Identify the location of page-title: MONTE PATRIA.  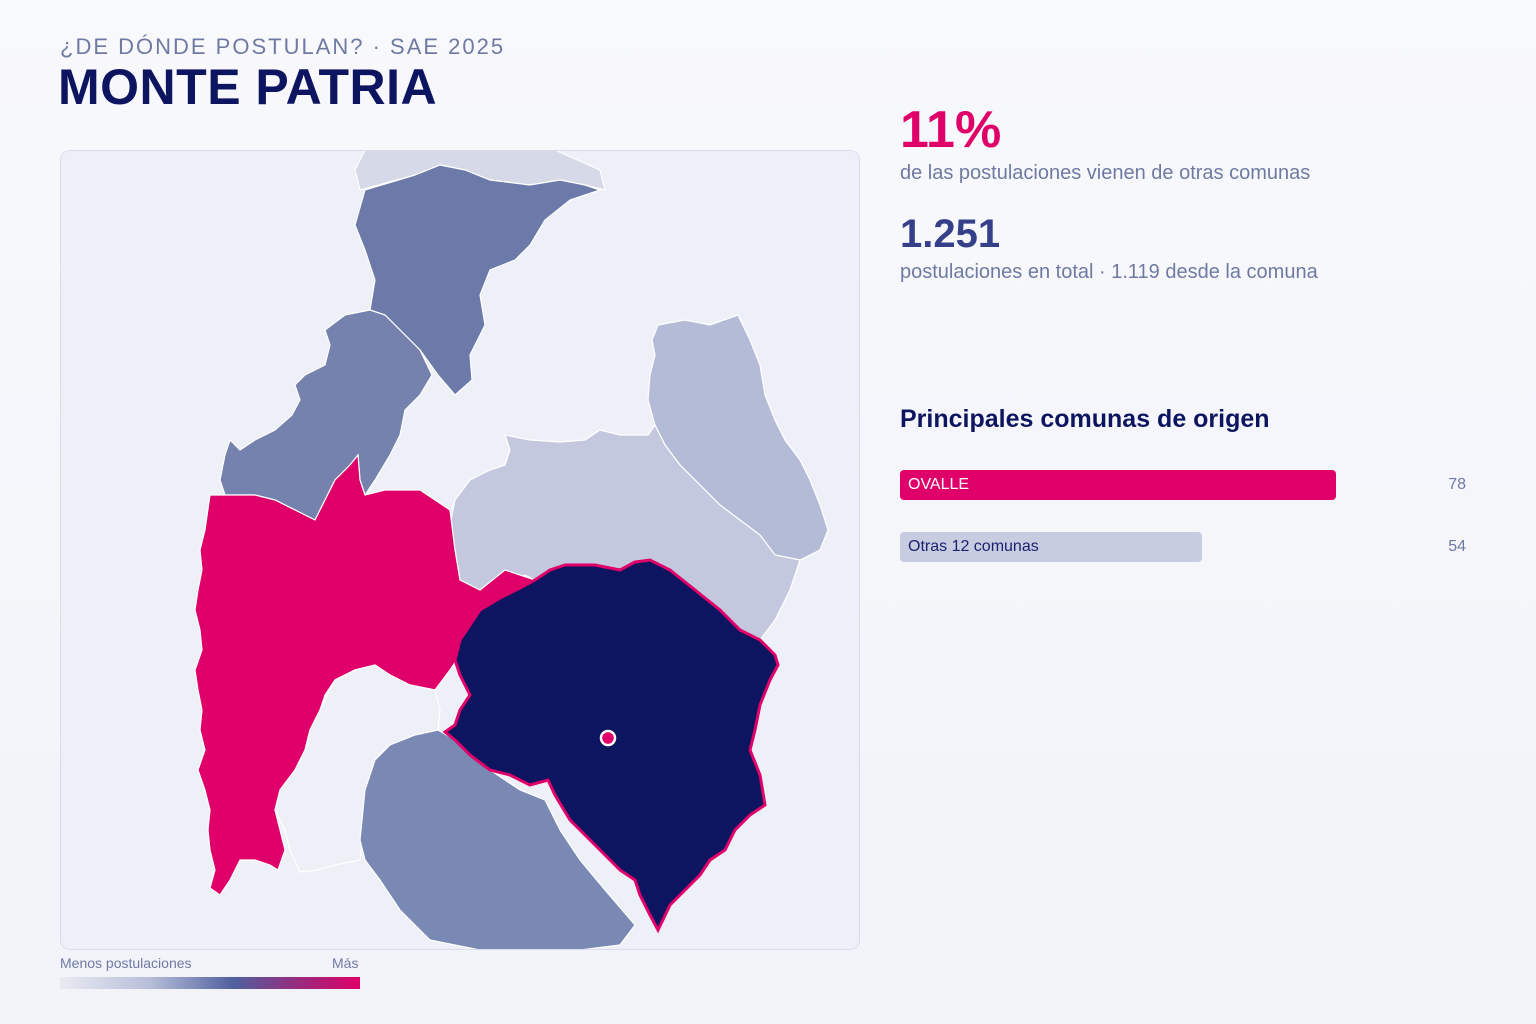
(248, 87).